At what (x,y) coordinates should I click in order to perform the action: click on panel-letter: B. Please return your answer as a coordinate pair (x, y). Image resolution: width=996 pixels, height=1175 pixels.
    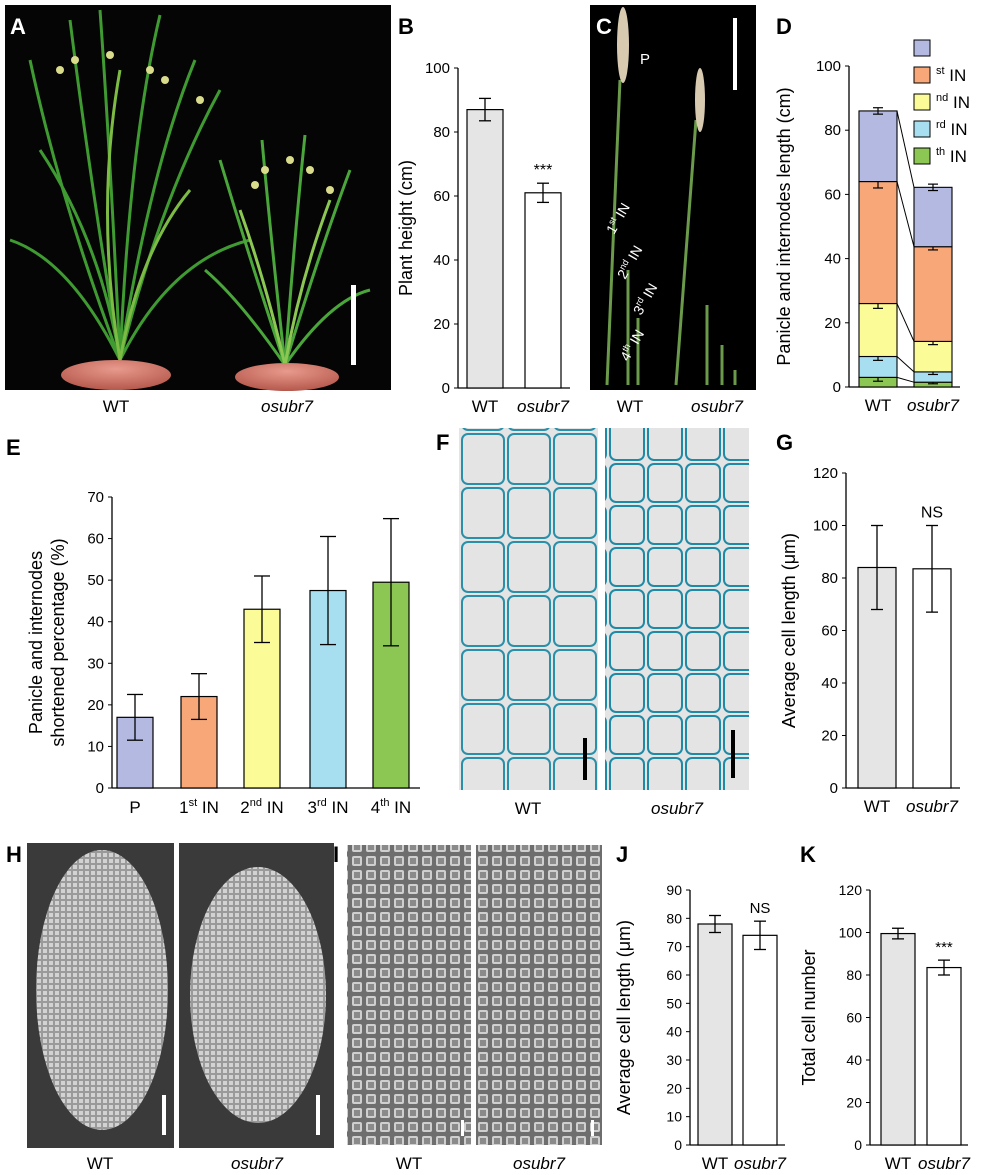
    Looking at the image, I should click on (406, 26).